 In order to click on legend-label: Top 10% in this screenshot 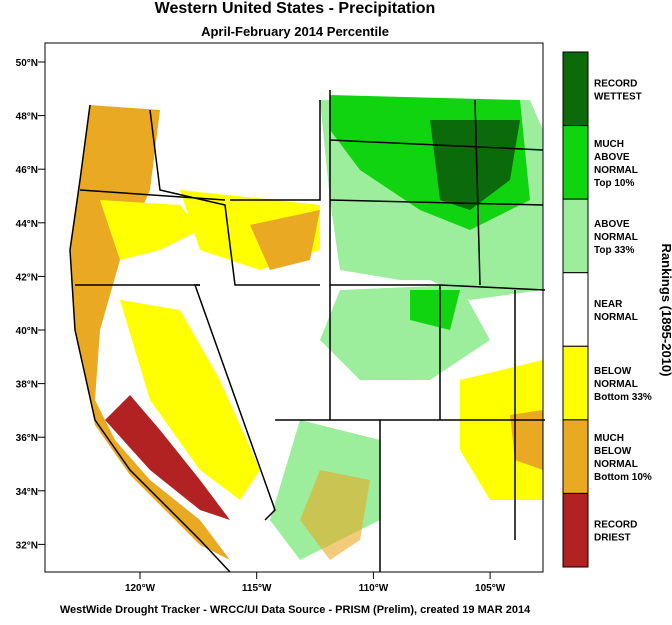, I will do `click(614, 183)`.